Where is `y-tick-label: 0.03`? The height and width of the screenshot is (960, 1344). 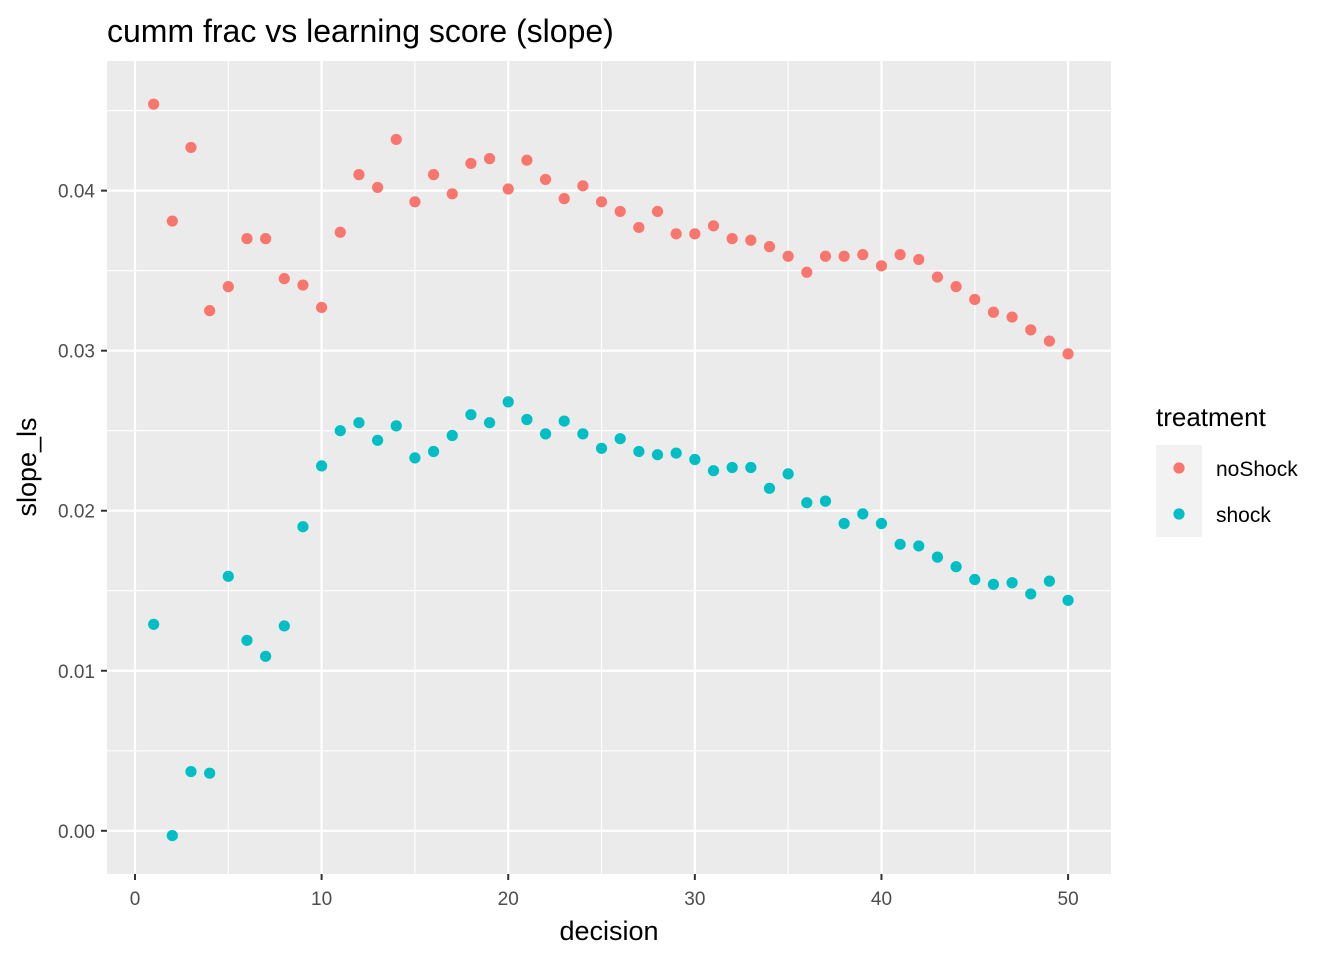
y-tick-label: 0.03 is located at coordinates (76, 352).